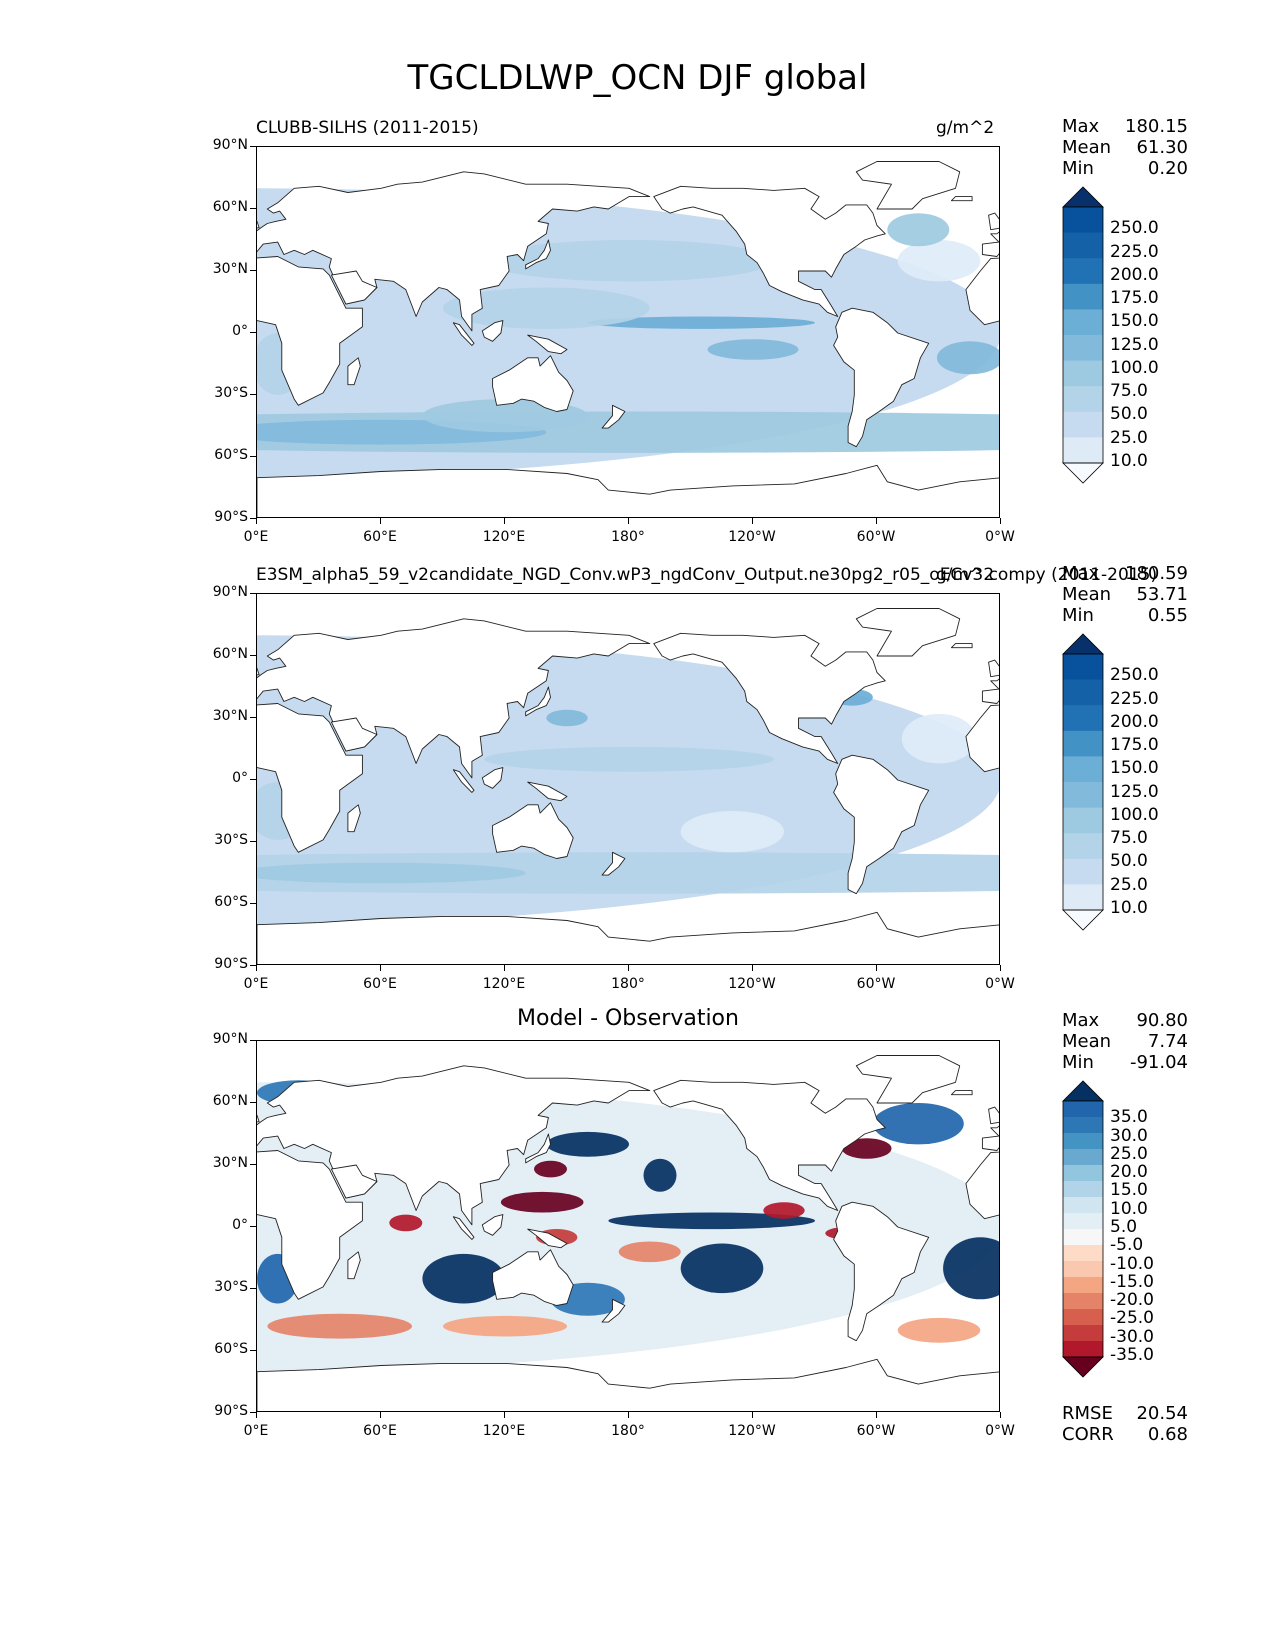  What do you see at coordinates (538, 1148) in the screenshot?
I see `landmass-japan` at bounding box center [538, 1148].